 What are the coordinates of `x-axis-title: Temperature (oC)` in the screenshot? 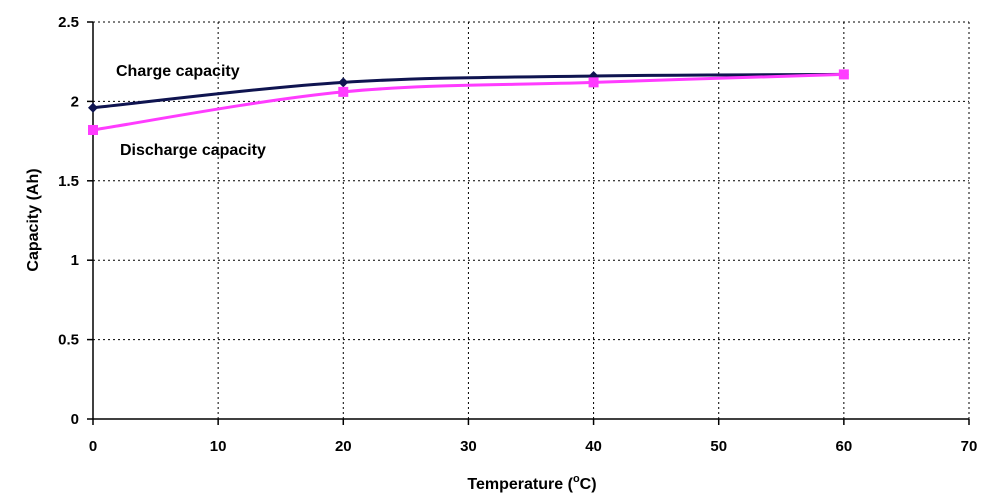 It's located at (531, 483).